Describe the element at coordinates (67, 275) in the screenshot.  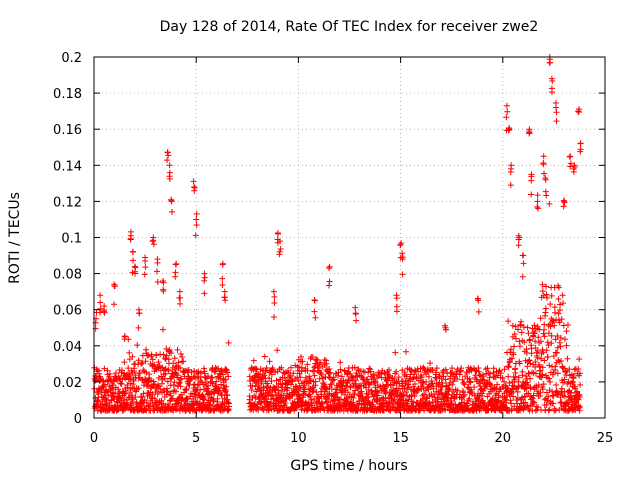
I see `y-tick-label: 0.08` at that location.